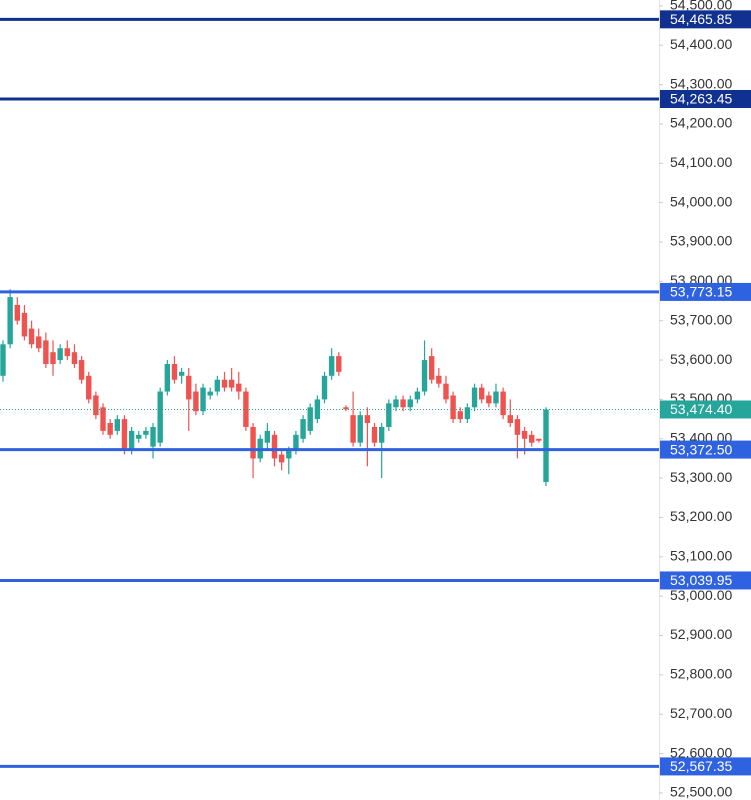  I want to click on y-tick-label: 54,000.00, so click(701, 201).